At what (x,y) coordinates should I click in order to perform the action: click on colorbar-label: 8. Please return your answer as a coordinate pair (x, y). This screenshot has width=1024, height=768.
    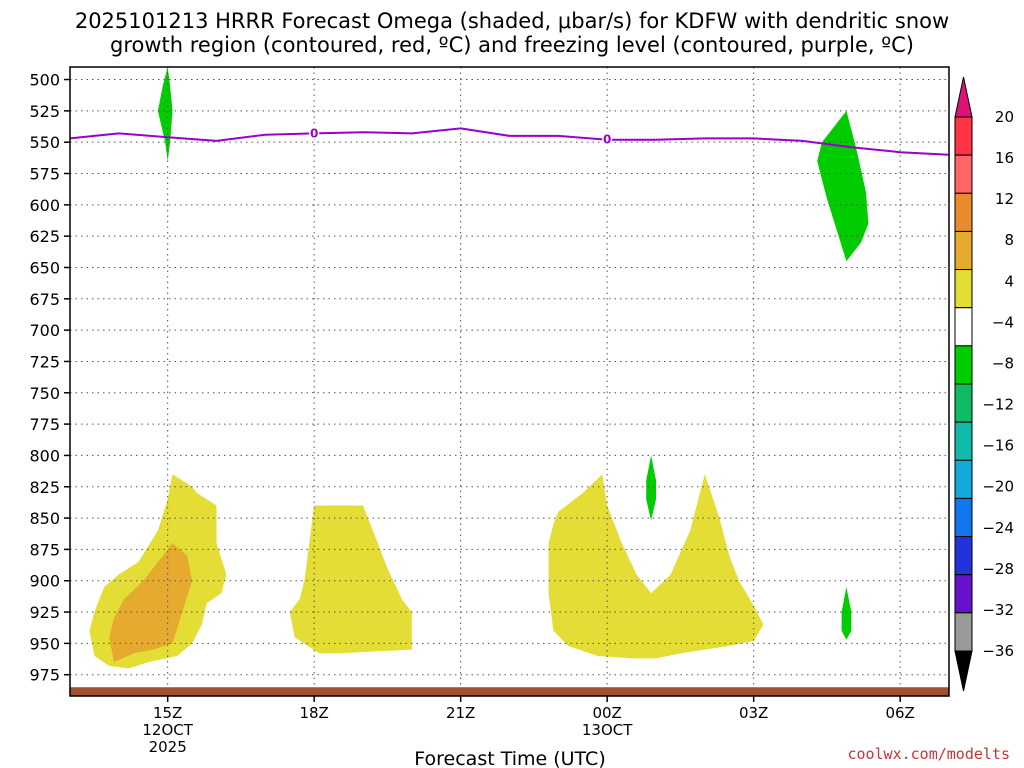
    Looking at the image, I should click on (1009, 240).